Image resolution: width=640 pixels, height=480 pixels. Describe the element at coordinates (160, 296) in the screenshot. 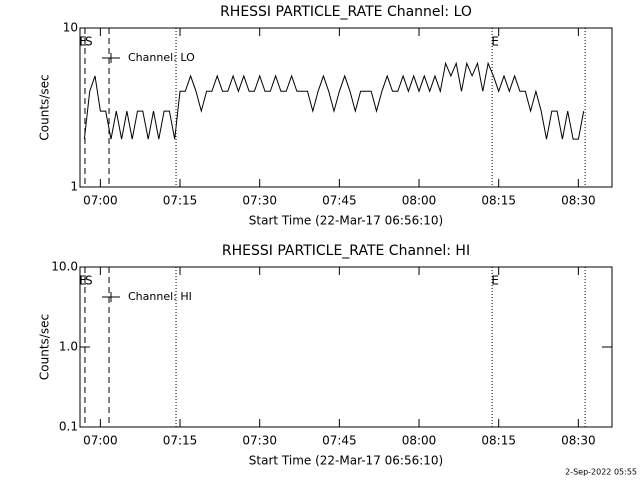

I see `legend-label: Channel: HI` at that location.